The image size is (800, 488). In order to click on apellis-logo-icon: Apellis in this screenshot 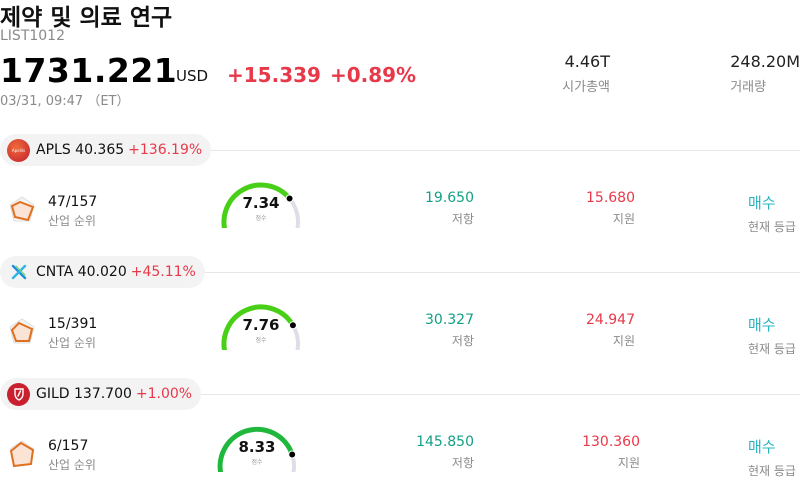, I will do `click(18, 150)`.